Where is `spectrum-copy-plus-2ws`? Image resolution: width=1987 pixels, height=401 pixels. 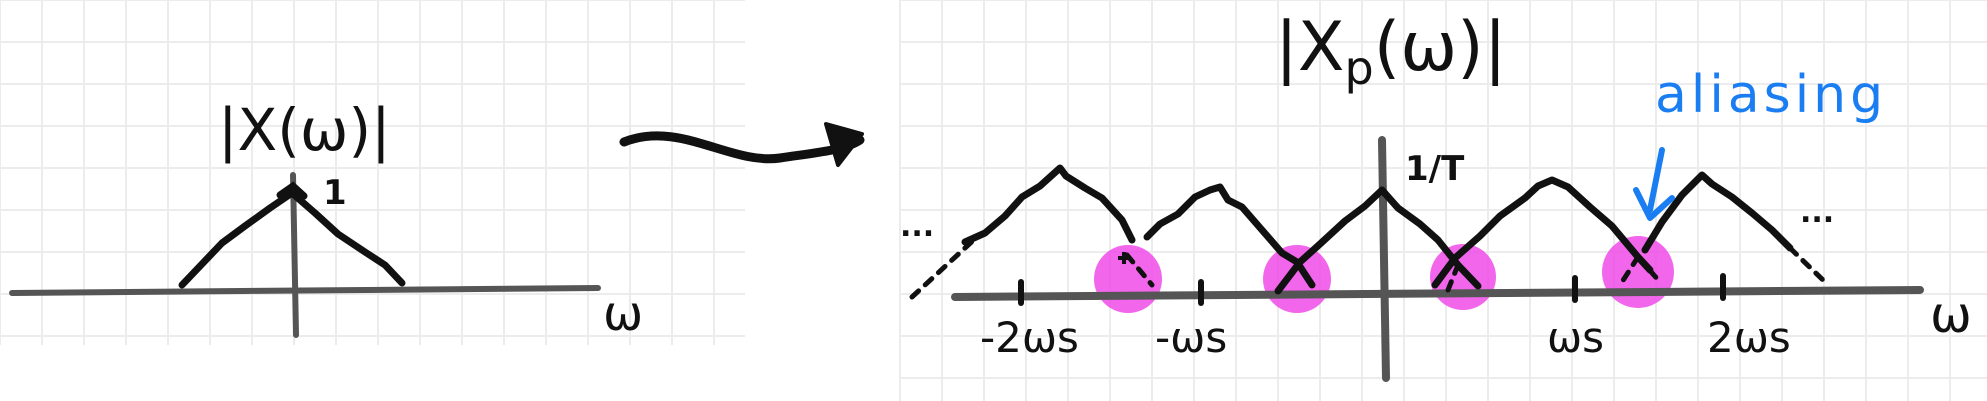 spectrum-copy-plus-2ws is located at coordinates (1717, 212).